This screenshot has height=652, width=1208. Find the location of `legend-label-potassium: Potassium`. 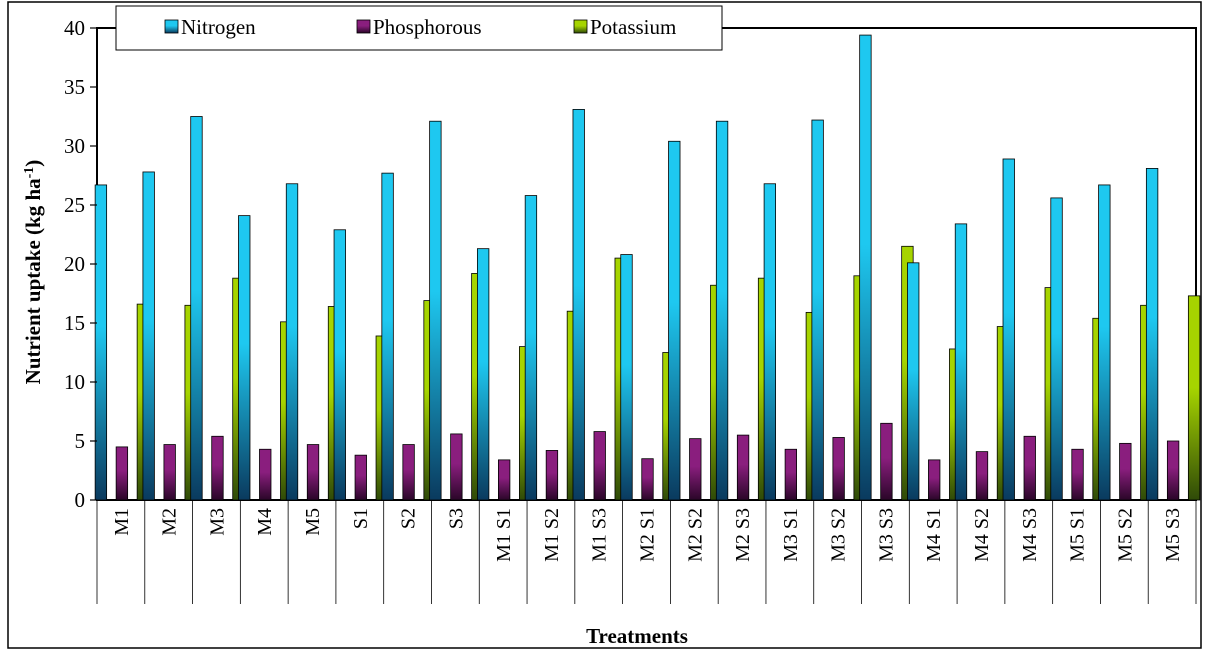

legend-label-potassium: Potassium is located at coordinates (633, 27).